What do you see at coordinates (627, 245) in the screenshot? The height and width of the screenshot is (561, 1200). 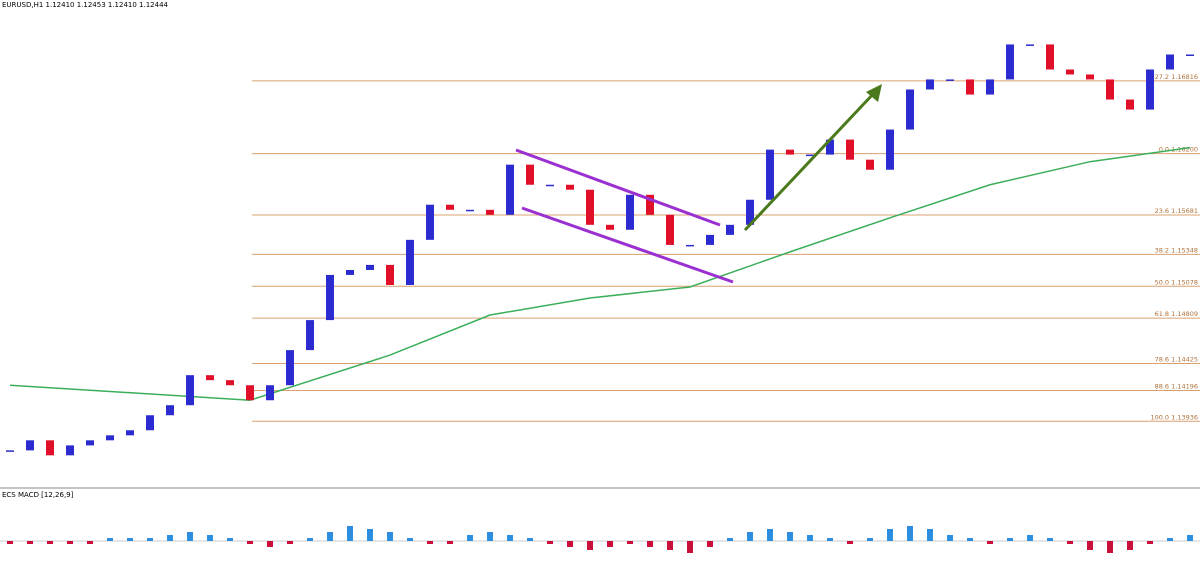 I see `channel-lower` at bounding box center [627, 245].